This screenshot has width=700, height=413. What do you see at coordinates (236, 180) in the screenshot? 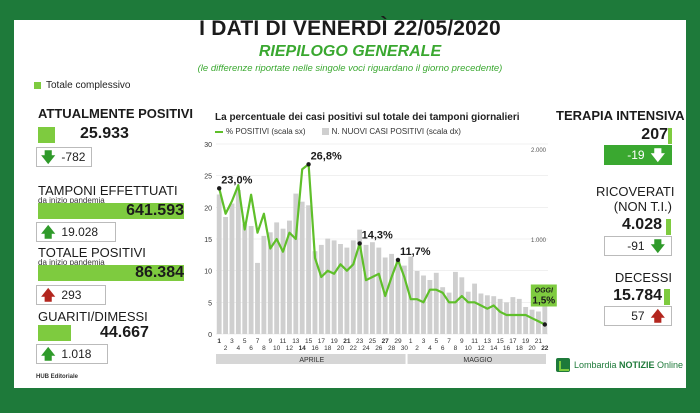
I see `annotation-label: 23,0%` at bounding box center [236, 180].